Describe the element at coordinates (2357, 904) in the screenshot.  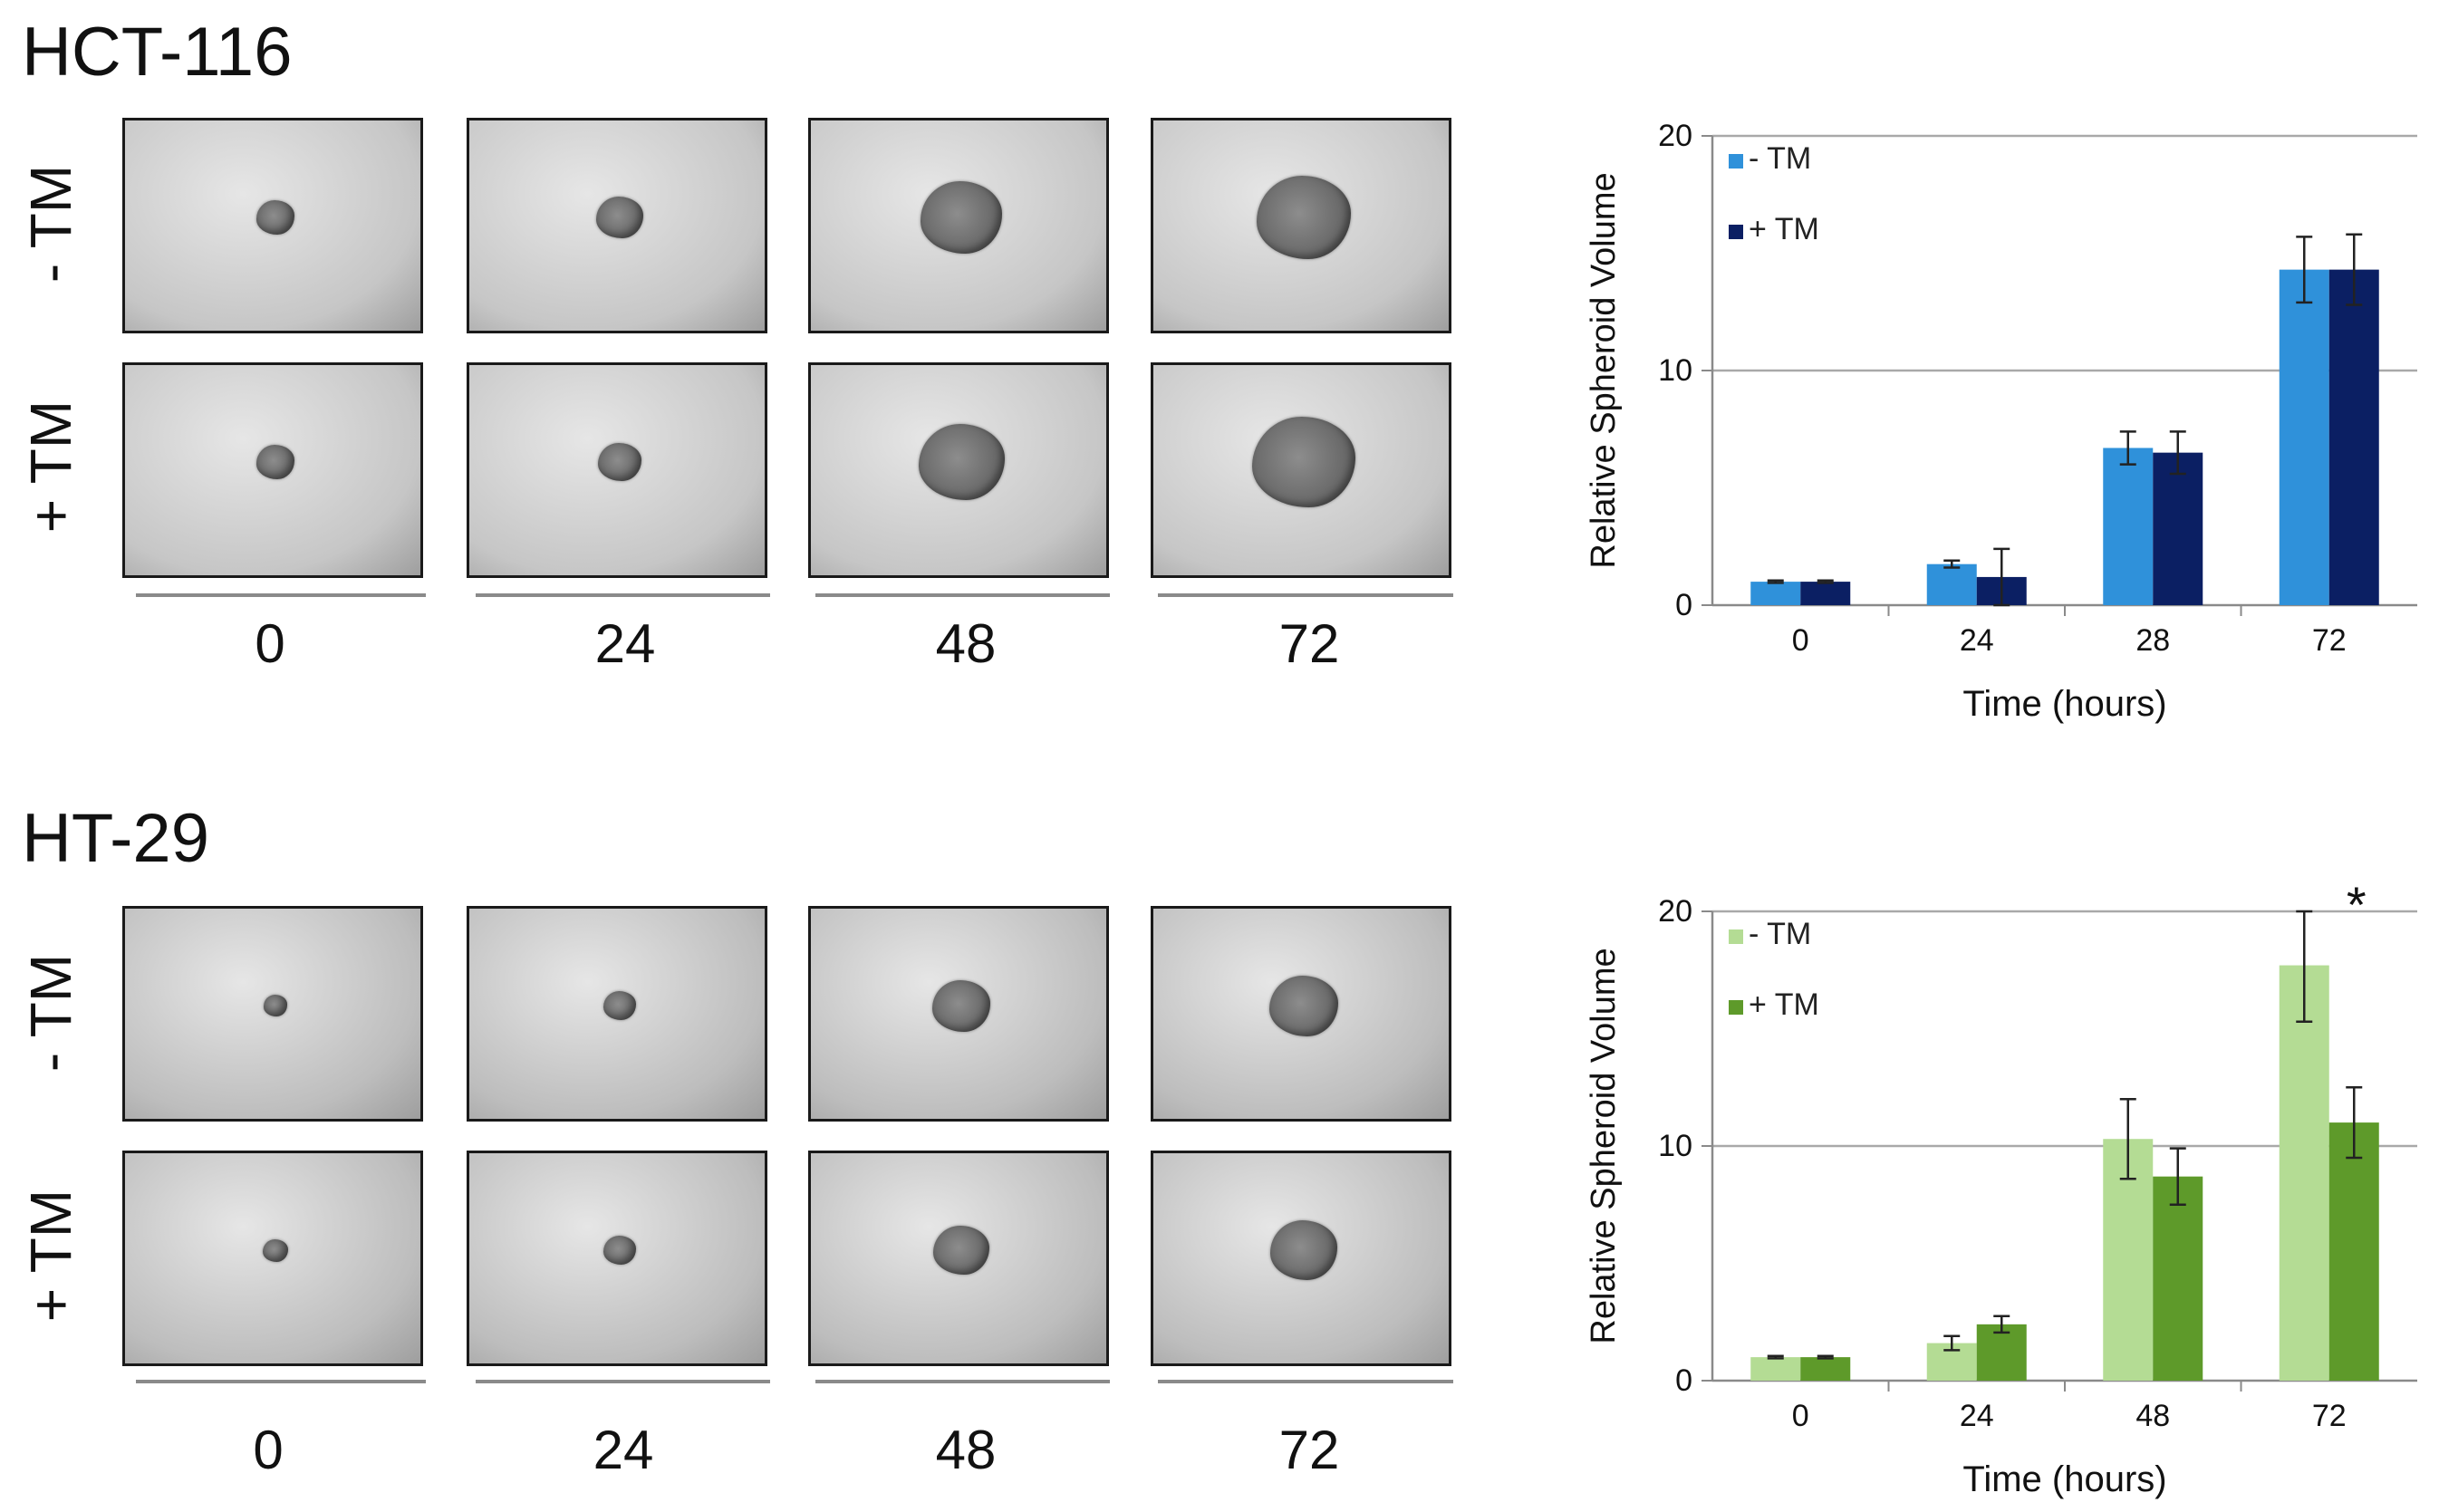
I see `significance-marker: *` at that location.